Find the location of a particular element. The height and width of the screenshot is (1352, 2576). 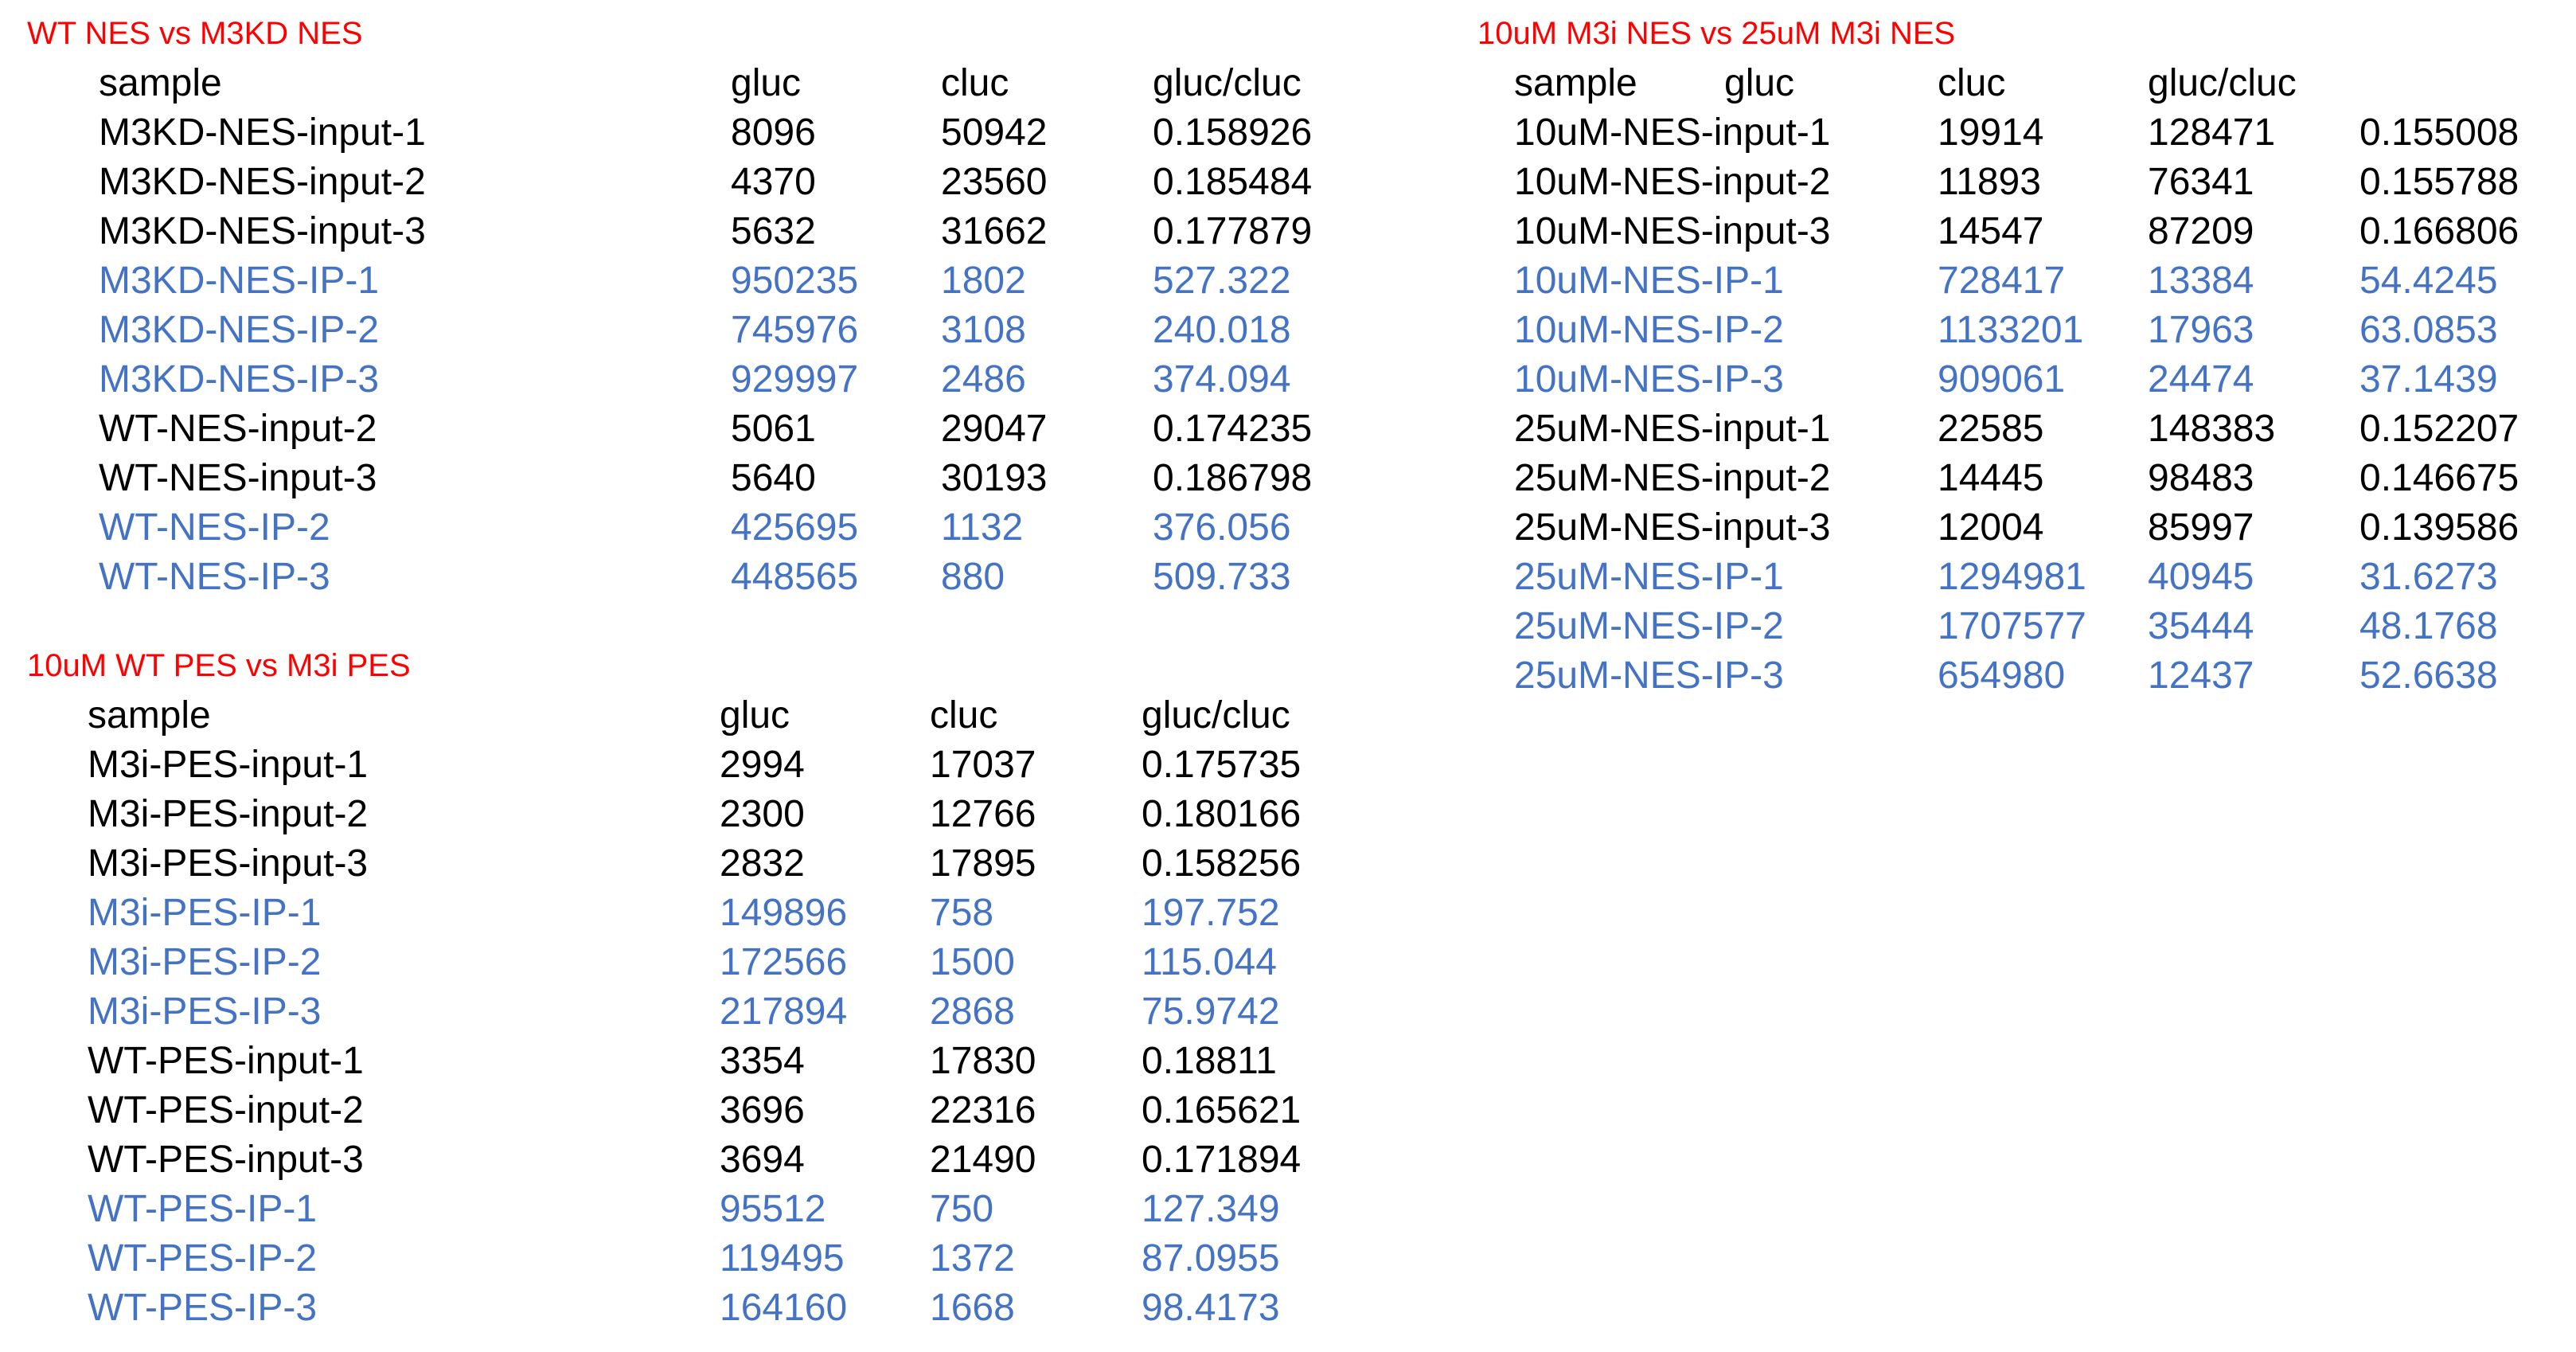

table-row: M3i-PES-IP-3 217894 2868 75.9742 is located at coordinates (676, 1012).